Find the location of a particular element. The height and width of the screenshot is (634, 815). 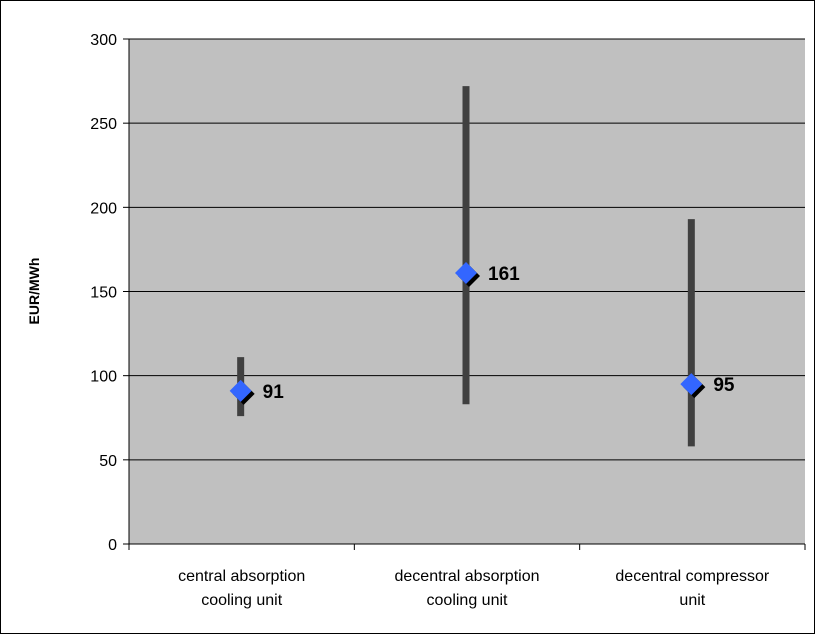

x-category-label: decentral compressor unit is located at coordinates (692, 588).